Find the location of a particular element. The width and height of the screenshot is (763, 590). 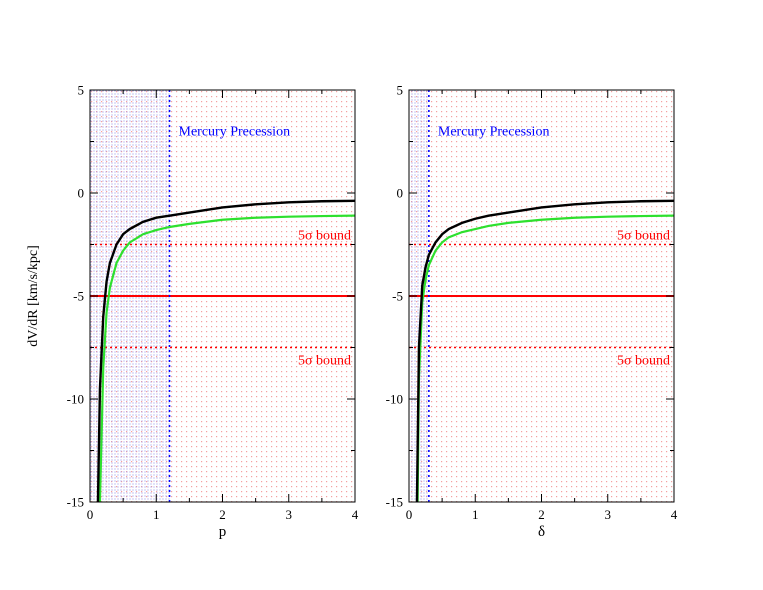

x-axis: 0 1 2 3 4 p is located at coordinates (223, 523).